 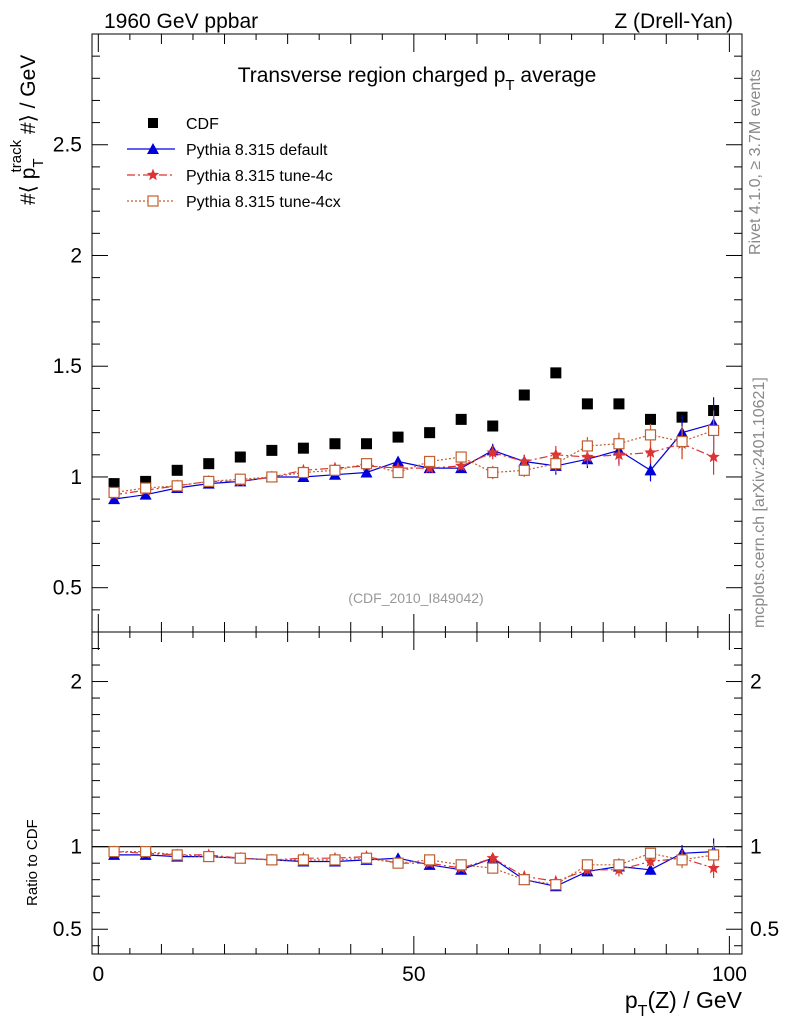 I want to click on ratio-y-label: Ratio to CDF, so click(x=32, y=862).